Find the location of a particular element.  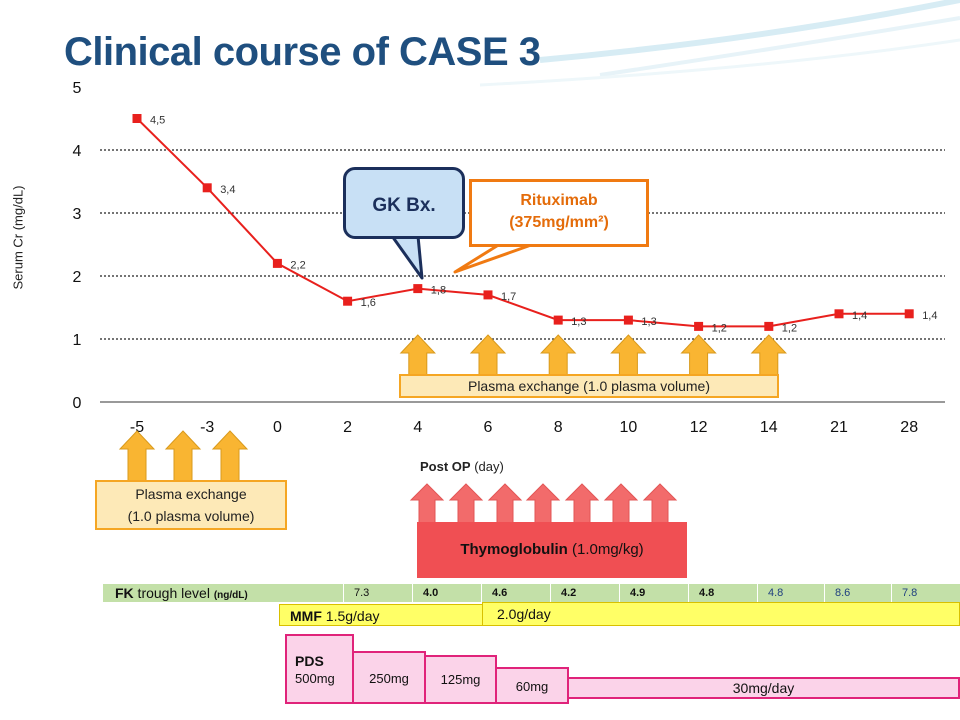

plasma-exchange-post-label: Plasma exchange (1.0 plasma volume) is located at coordinates (589, 386).